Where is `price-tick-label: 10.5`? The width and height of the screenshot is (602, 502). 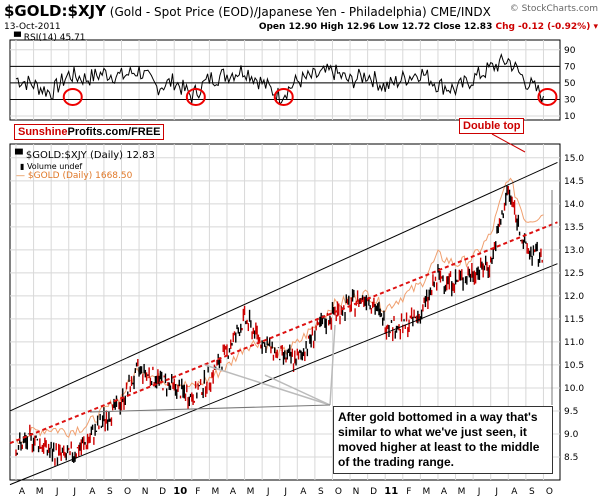
price-tick-label: 10.5 is located at coordinates (574, 366).